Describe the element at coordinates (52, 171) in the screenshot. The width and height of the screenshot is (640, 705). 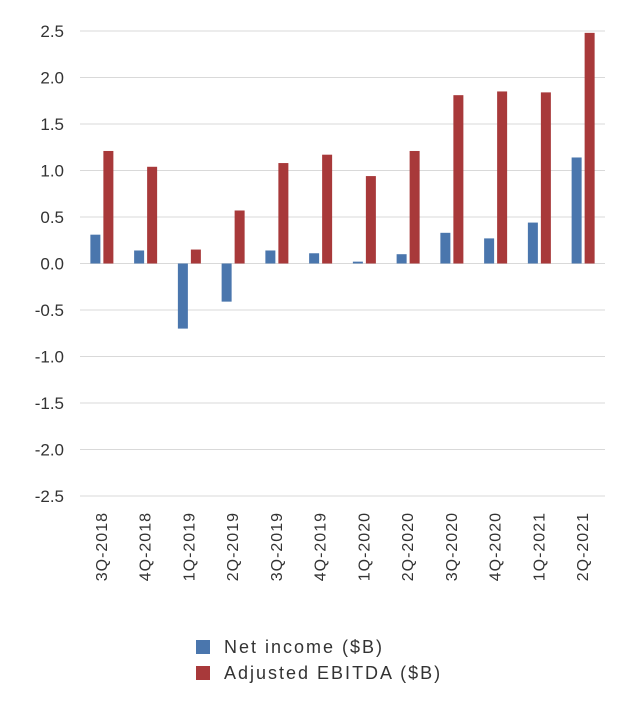
I see `y-tick-label: 1.0` at that location.